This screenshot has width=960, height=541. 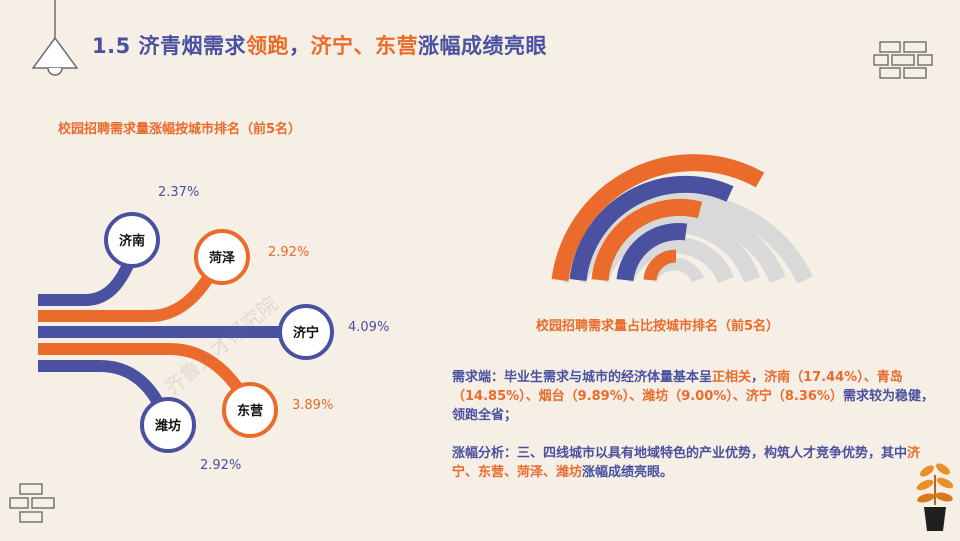 I want to click on city-label-heze: 菏泽, so click(x=222, y=258).